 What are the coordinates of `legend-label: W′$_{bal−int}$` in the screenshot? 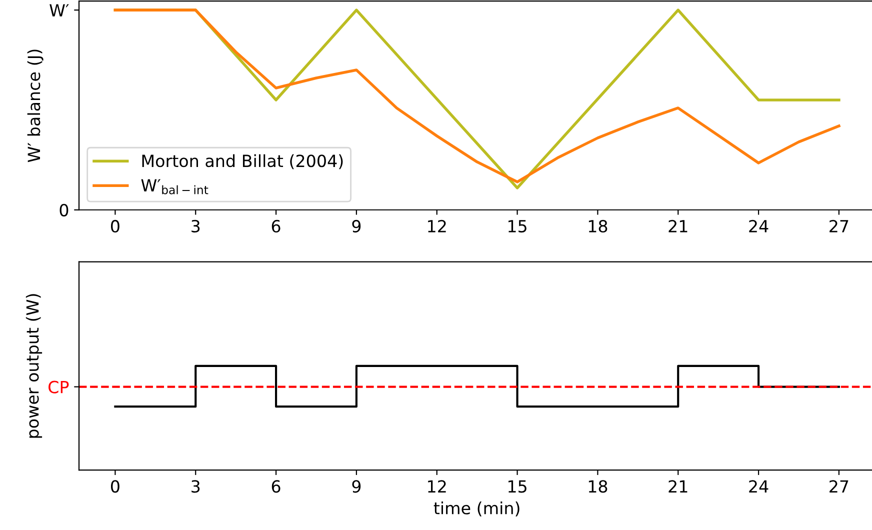 It's located at (174, 186).